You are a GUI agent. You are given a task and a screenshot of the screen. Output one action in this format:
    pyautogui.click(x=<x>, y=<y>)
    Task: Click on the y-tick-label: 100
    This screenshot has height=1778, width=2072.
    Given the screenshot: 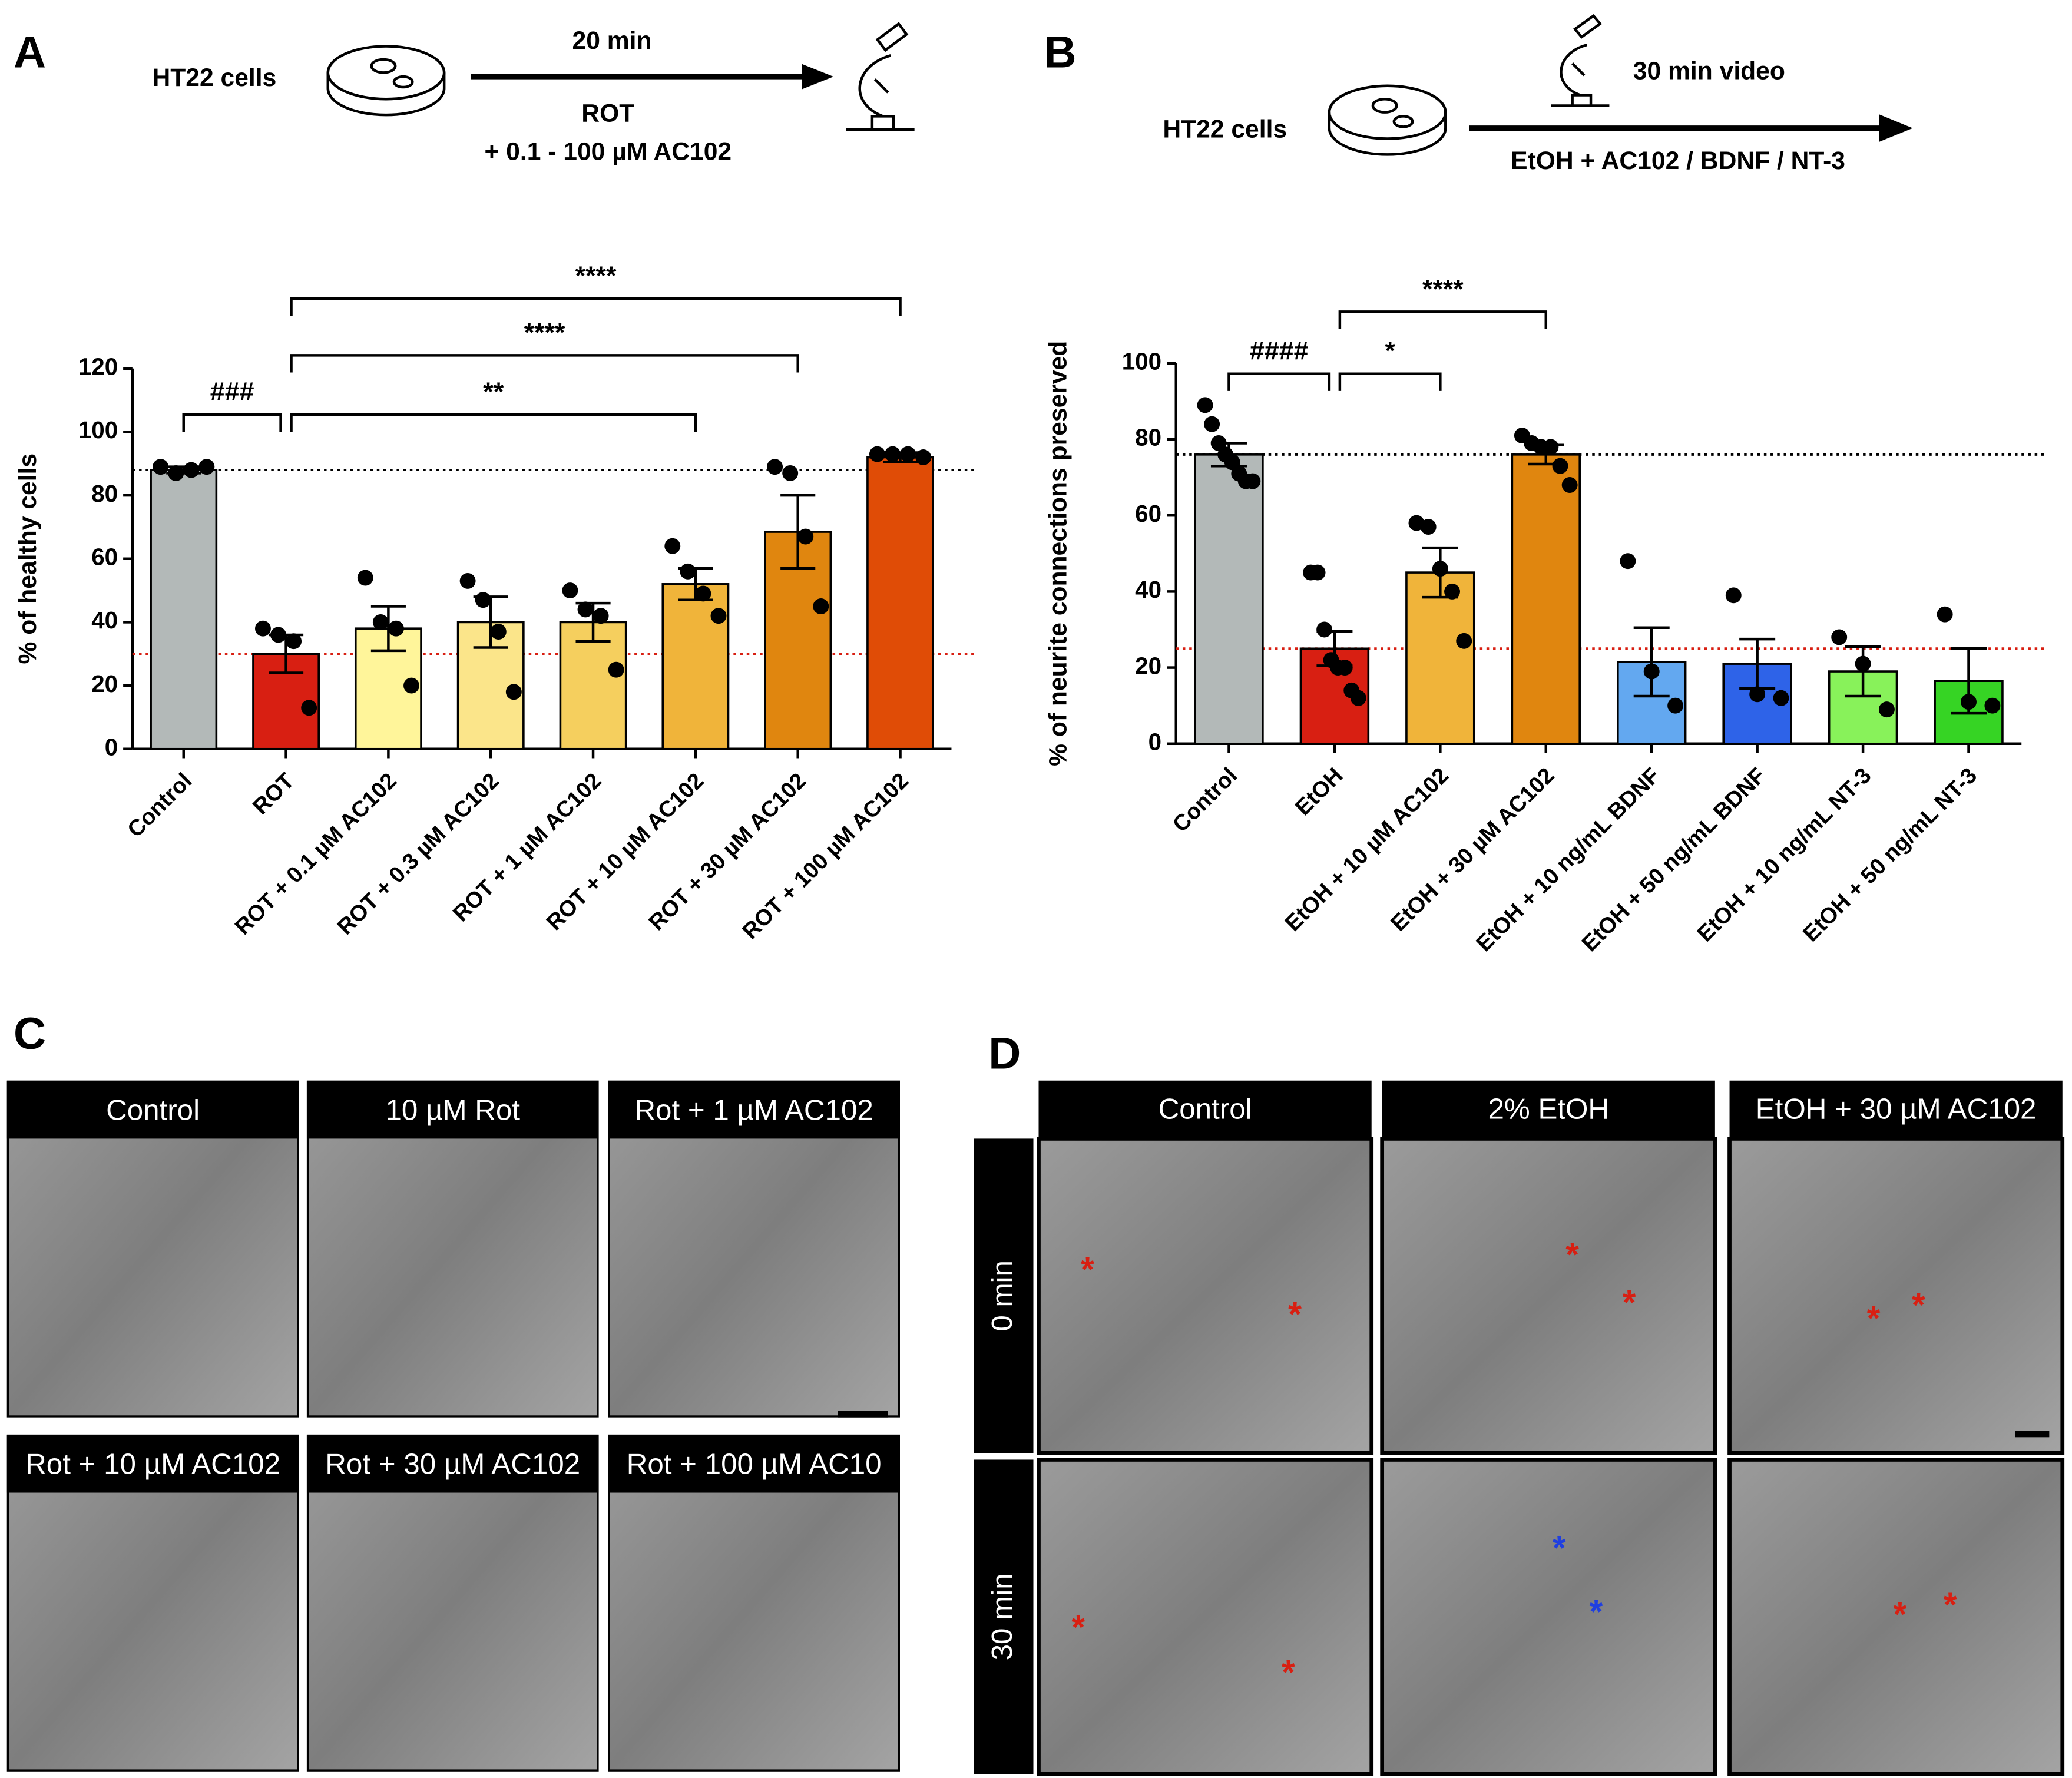 What is the action you would take?
    pyautogui.click(x=1141, y=361)
    